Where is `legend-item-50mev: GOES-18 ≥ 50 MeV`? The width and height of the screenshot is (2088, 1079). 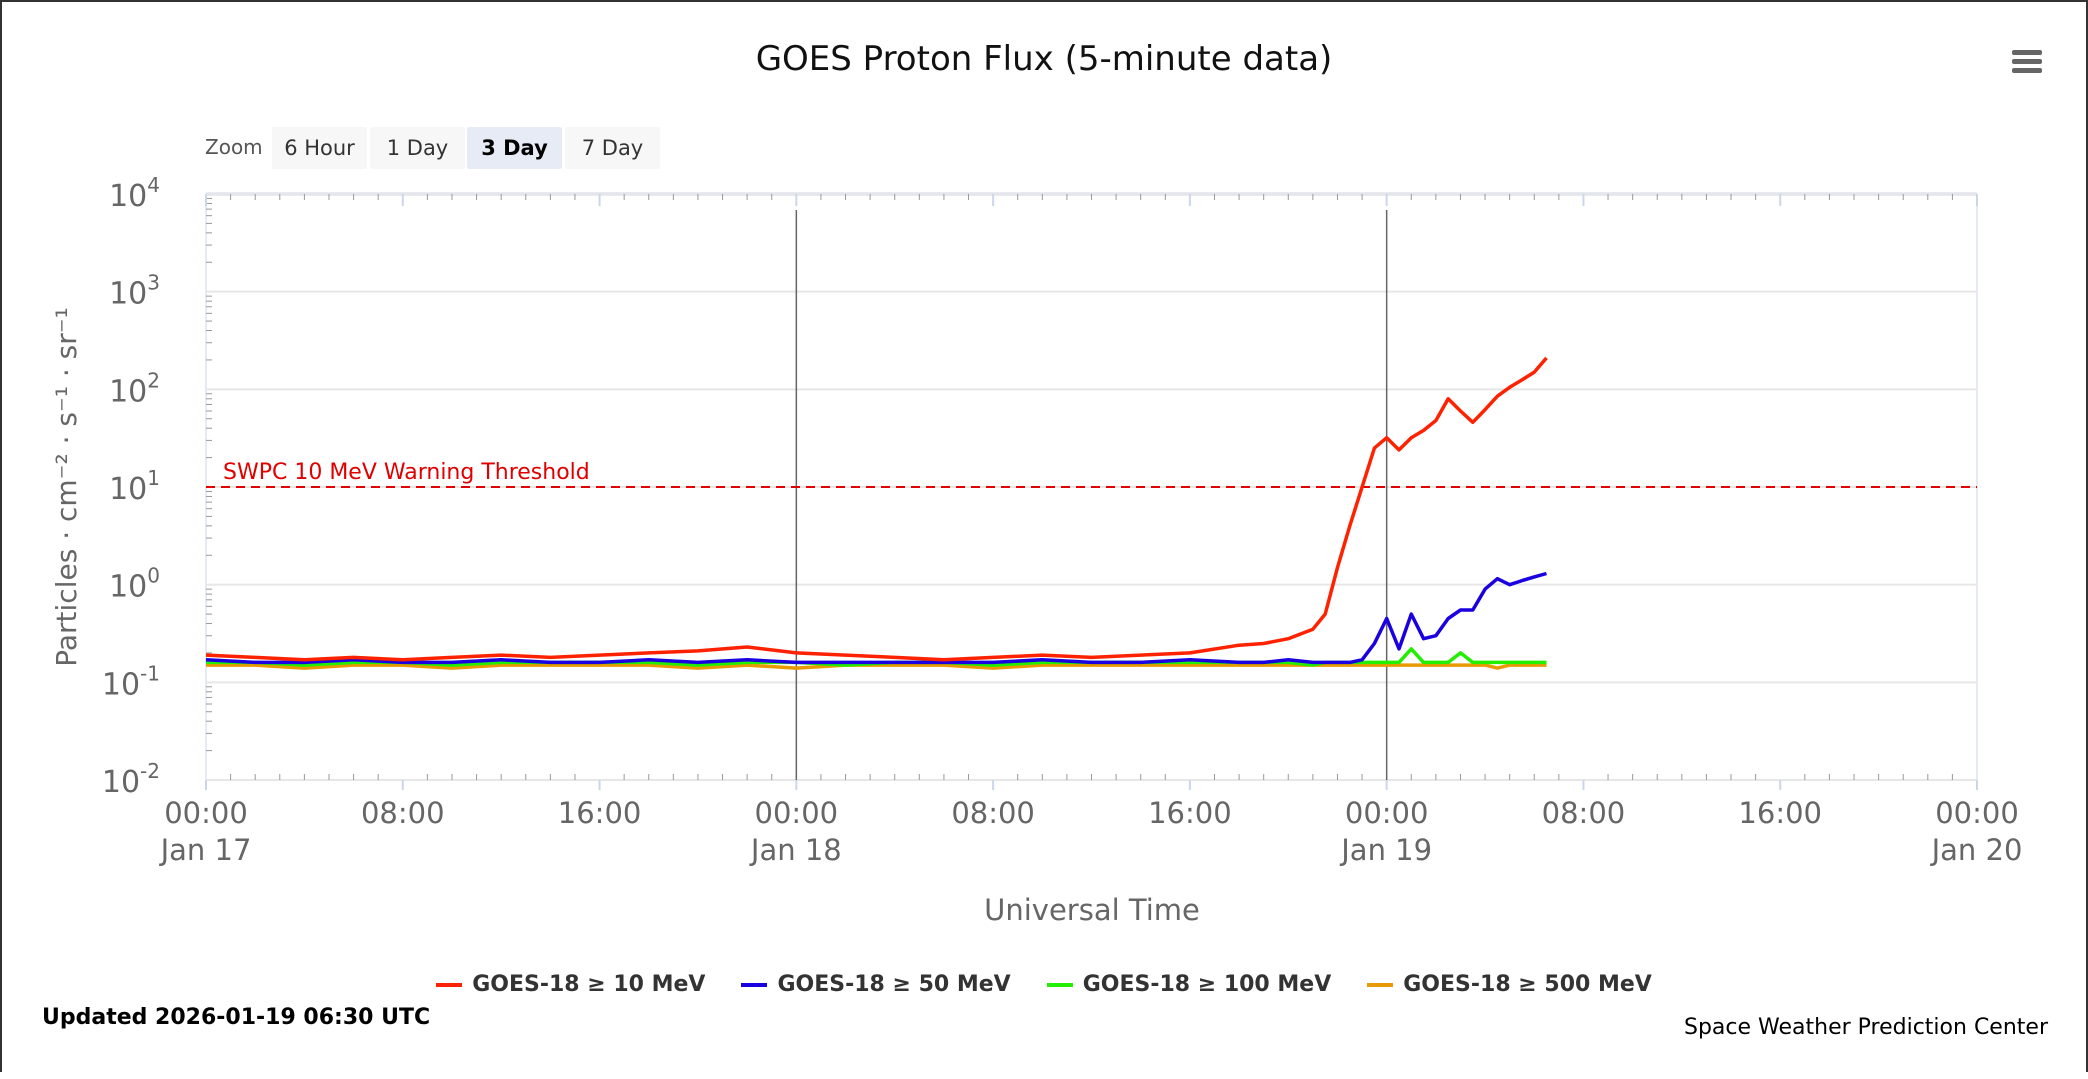
legend-item-50mev: GOES-18 ≥ 50 MeV is located at coordinates (876, 984).